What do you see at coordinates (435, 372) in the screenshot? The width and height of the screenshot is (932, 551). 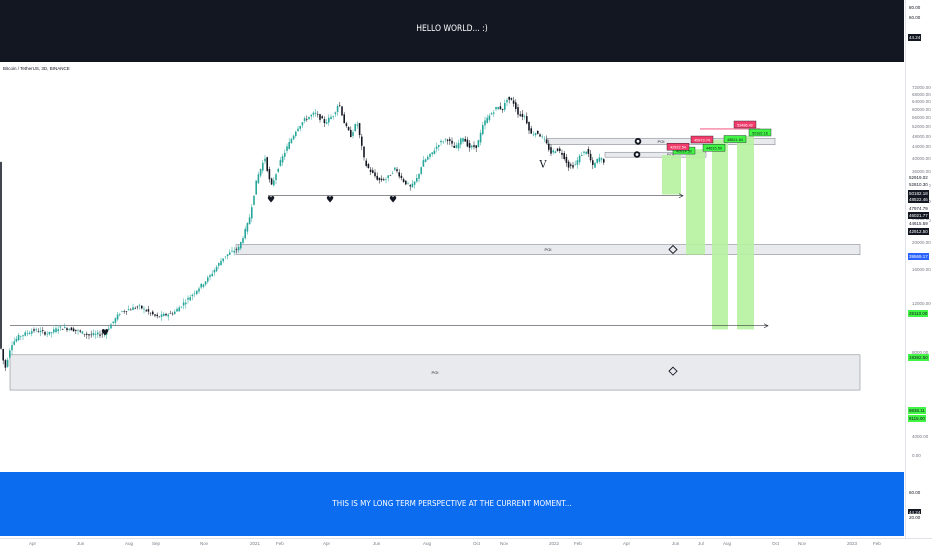 I see `poi-zone` at bounding box center [435, 372].